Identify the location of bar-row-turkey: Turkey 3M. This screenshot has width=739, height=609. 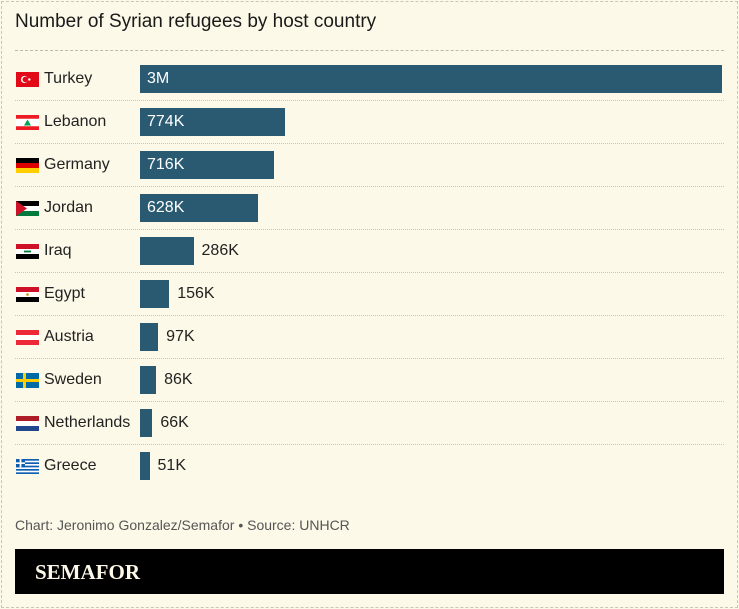
(369, 79).